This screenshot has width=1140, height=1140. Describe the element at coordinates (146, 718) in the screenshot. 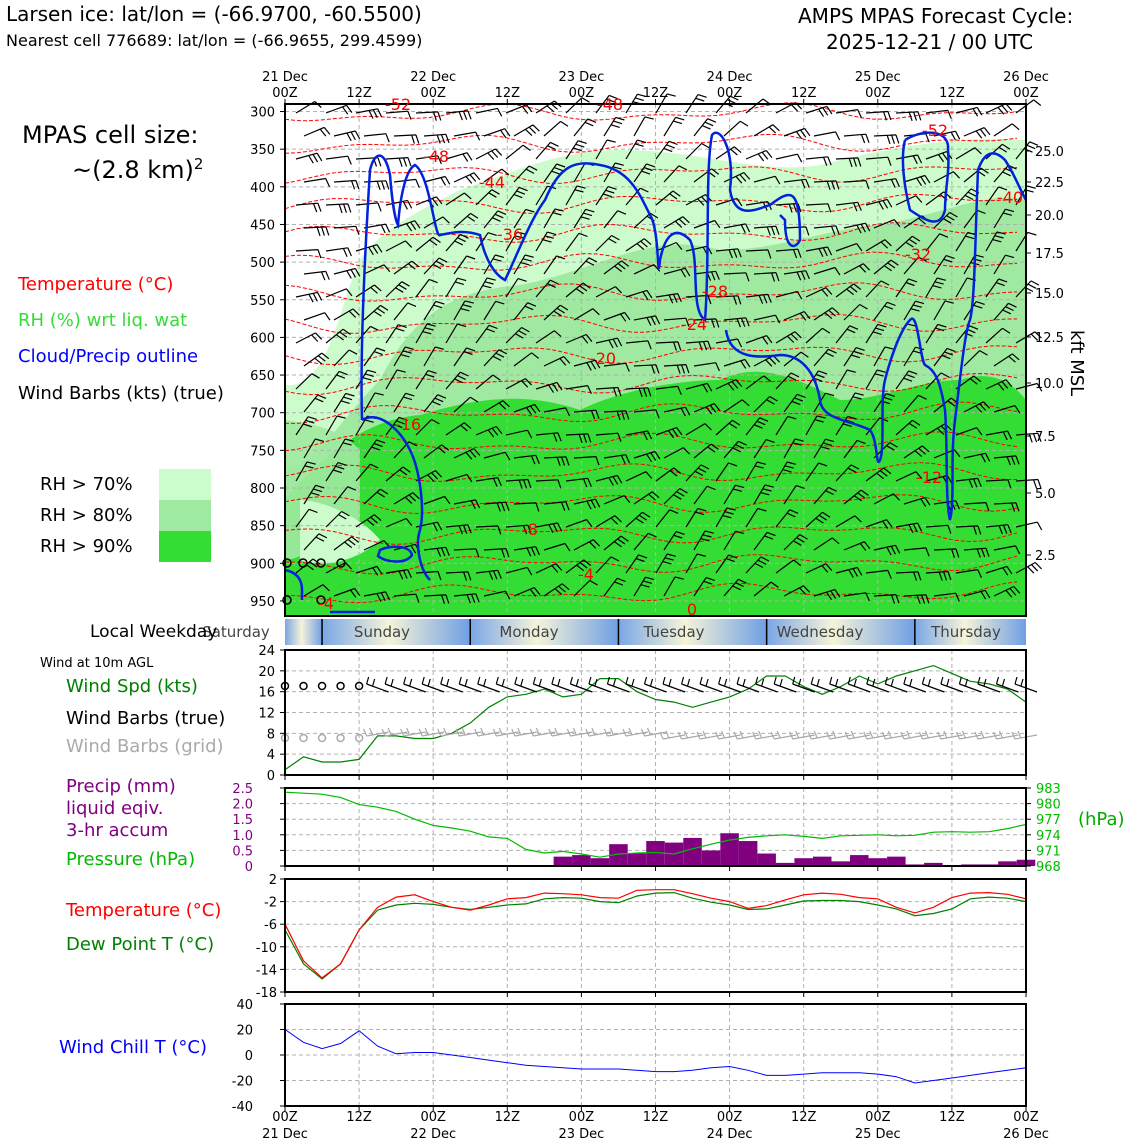

I see `wind-barbs-true-label: Wind Barbs (true)` at that location.